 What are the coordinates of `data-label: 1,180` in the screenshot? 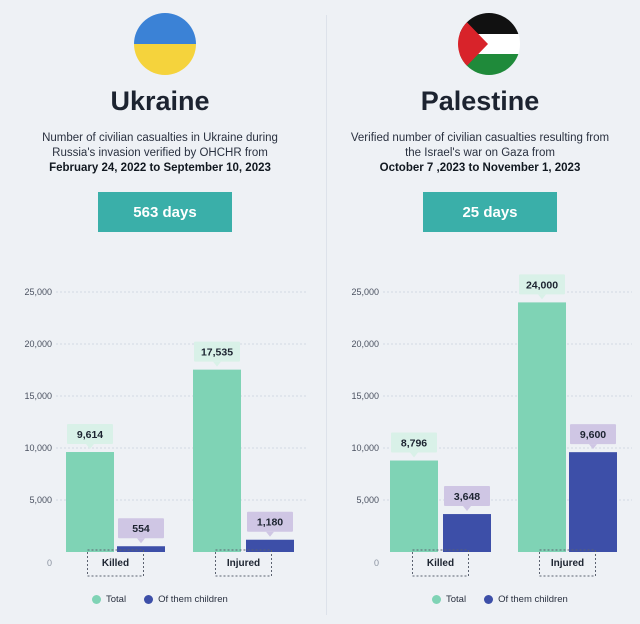 It's located at (270, 523).